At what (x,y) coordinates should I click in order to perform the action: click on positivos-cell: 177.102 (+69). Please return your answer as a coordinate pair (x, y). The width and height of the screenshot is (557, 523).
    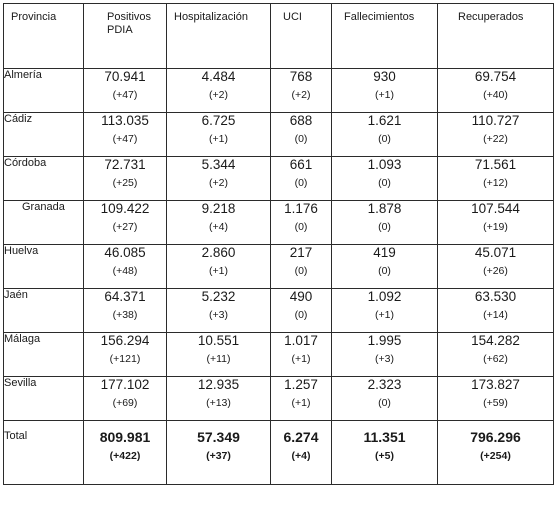
    Looking at the image, I should click on (125, 398).